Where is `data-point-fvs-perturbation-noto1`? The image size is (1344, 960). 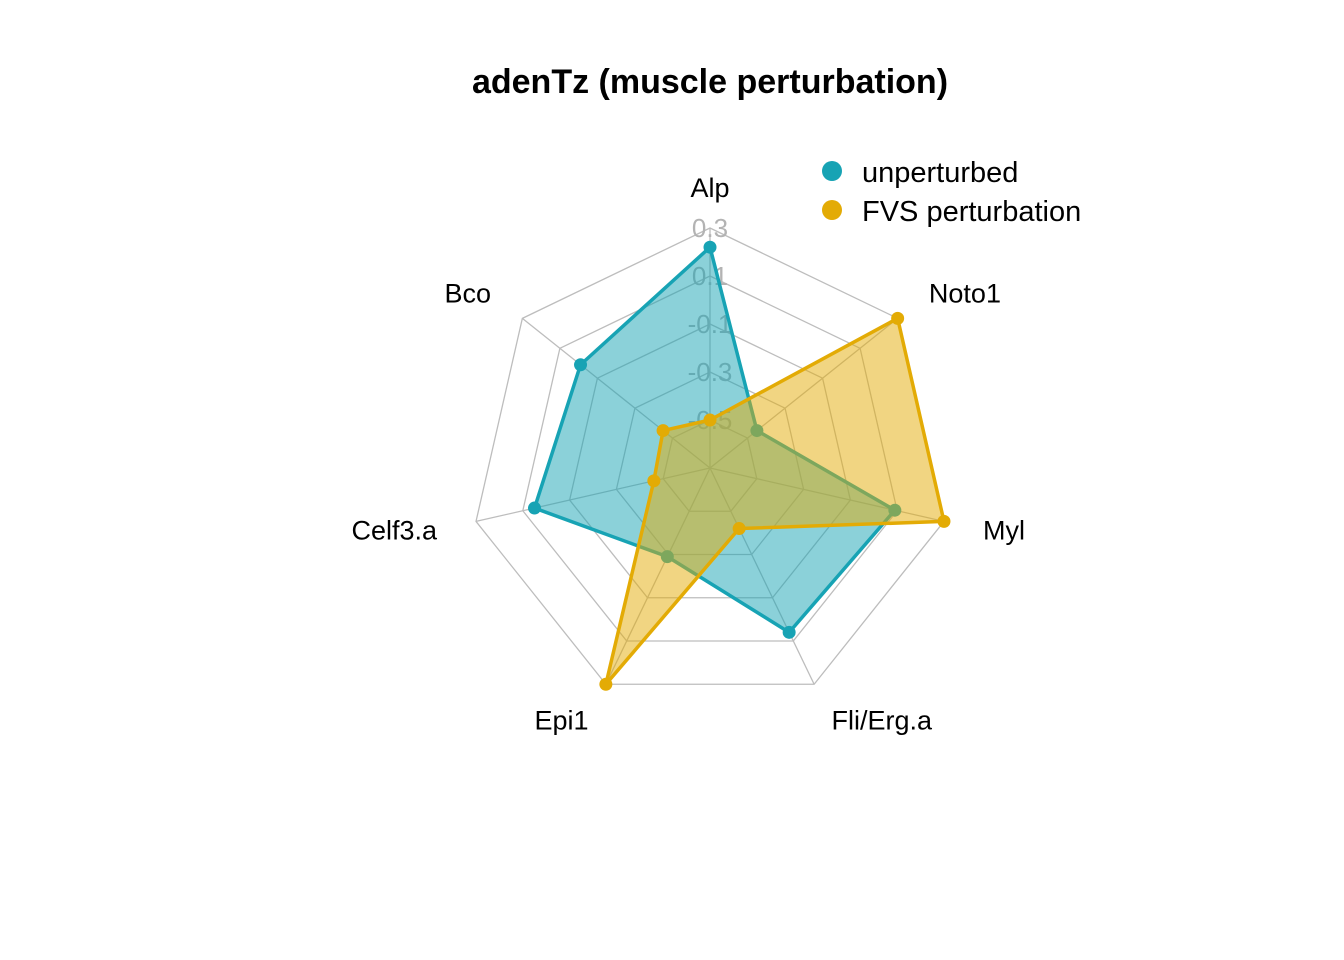 data-point-fvs-perturbation-noto1 is located at coordinates (898, 318).